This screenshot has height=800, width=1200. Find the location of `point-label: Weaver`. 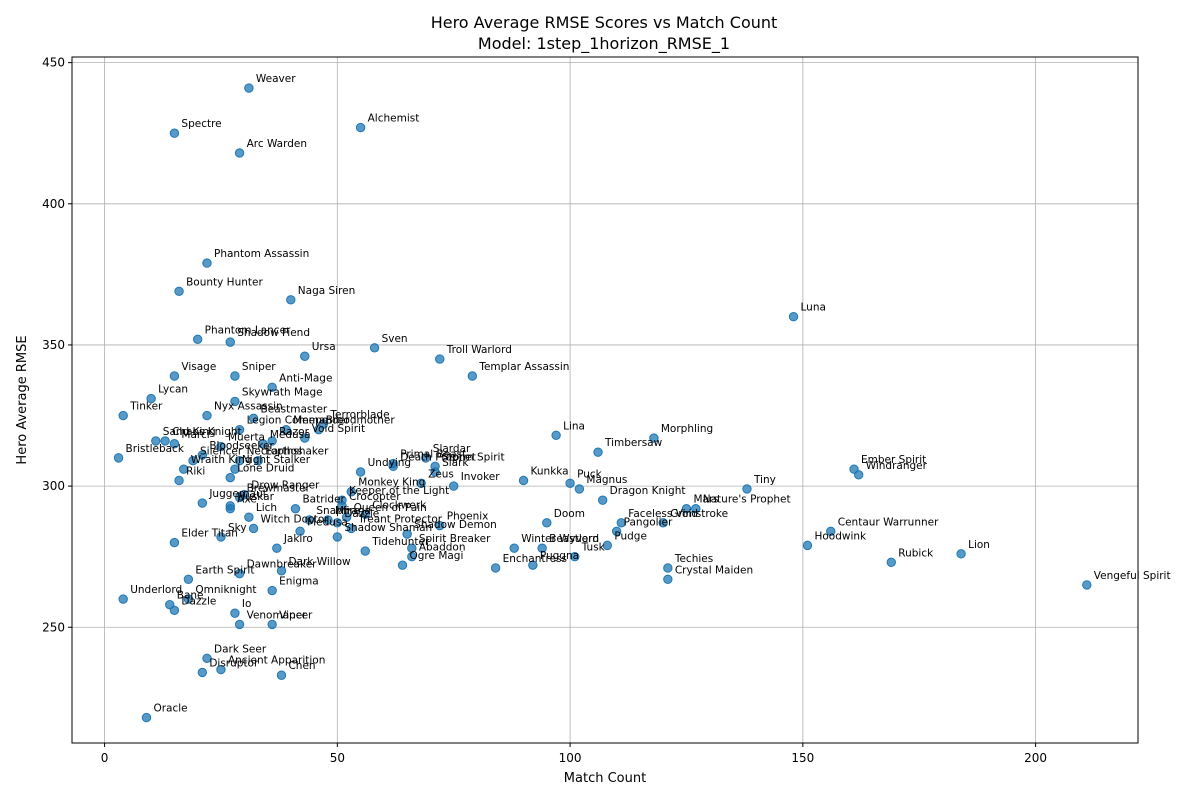

point-label: Weaver is located at coordinates (276, 79).